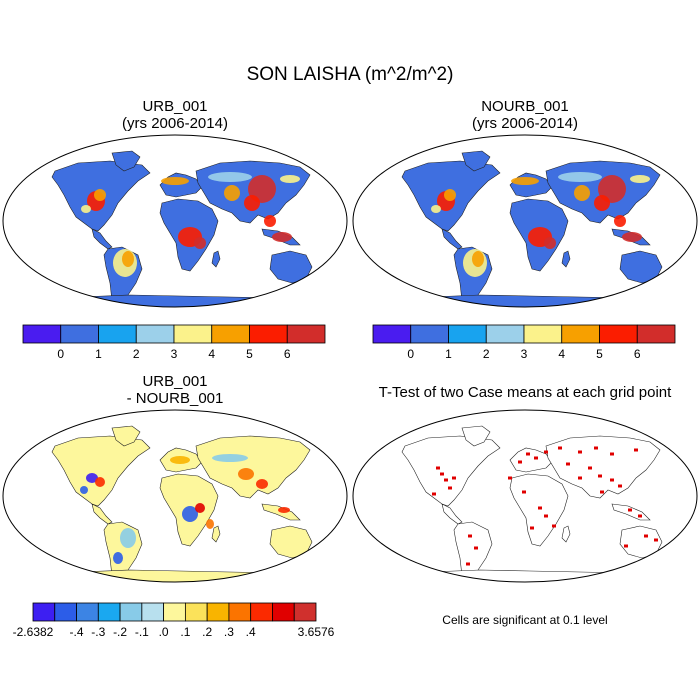 This screenshot has height=700, width=700. What do you see at coordinates (33, 632) in the screenshot?
I see `colorbar-tick-label: -2.6382` at bounding box center [33, 632].